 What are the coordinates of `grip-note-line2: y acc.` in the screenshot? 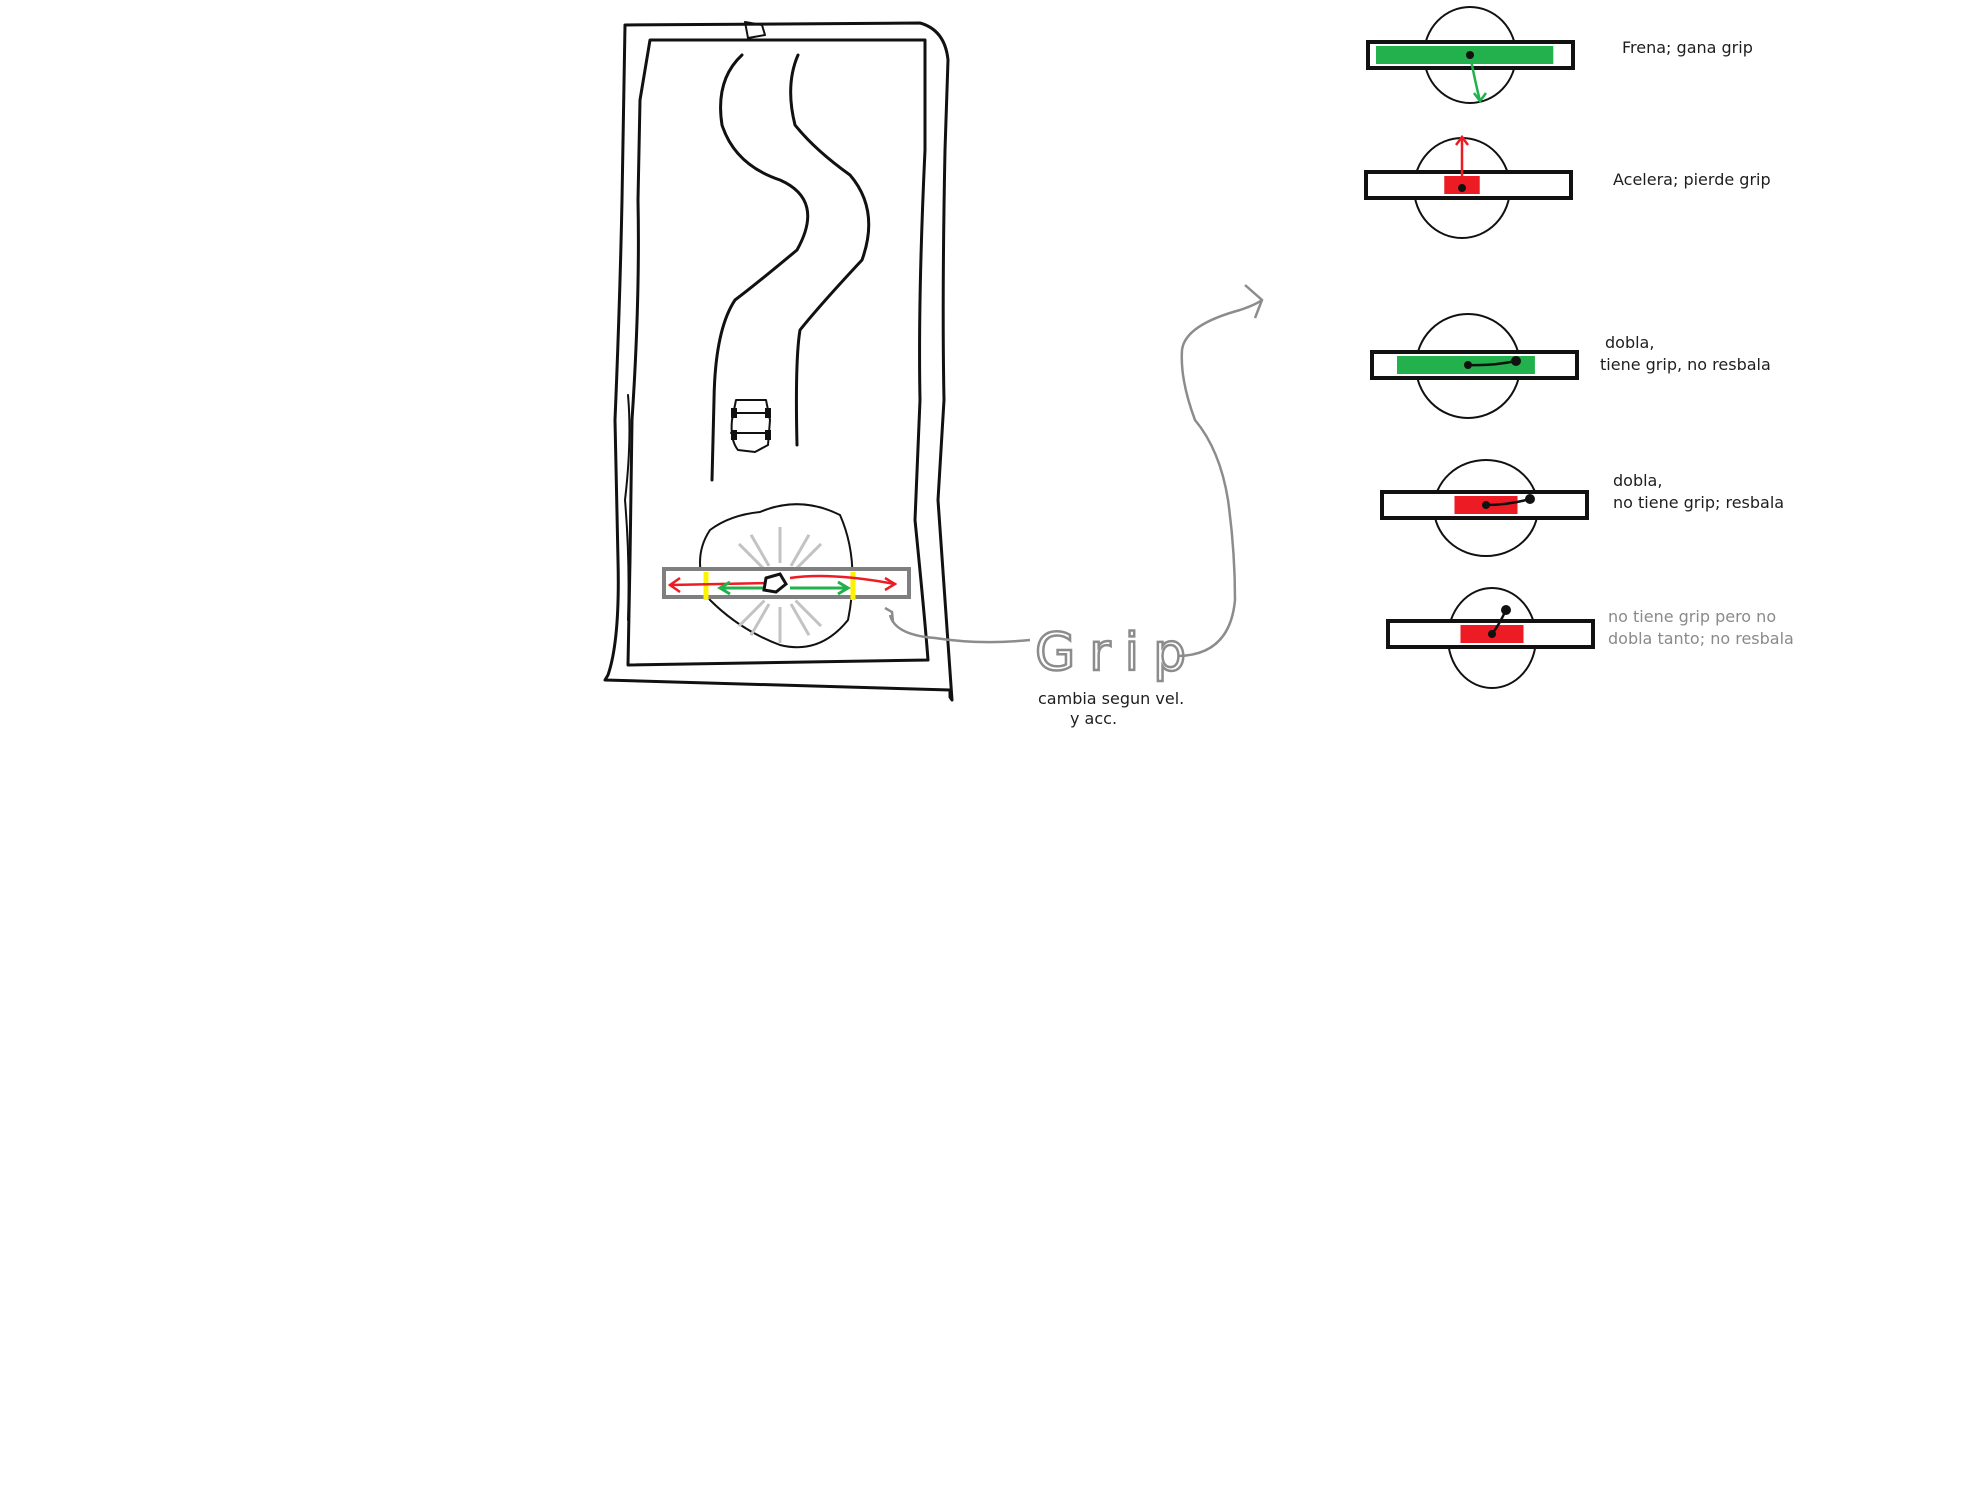 It's located at (1093, 718).